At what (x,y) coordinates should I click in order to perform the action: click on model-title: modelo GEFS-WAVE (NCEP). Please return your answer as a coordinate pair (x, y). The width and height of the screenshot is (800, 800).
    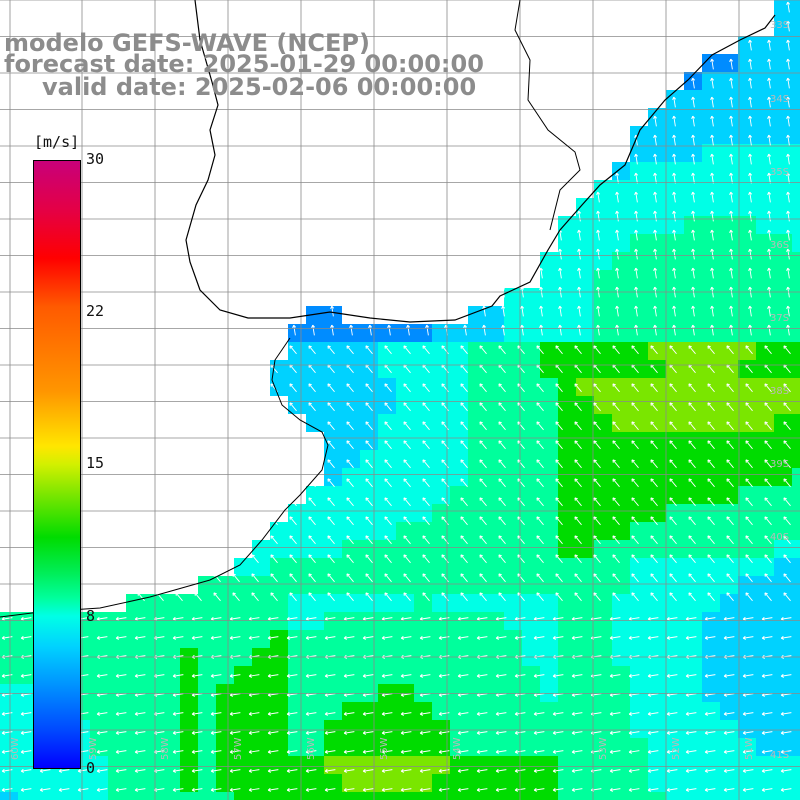
    Looking at the image, I should click on (187, 43).